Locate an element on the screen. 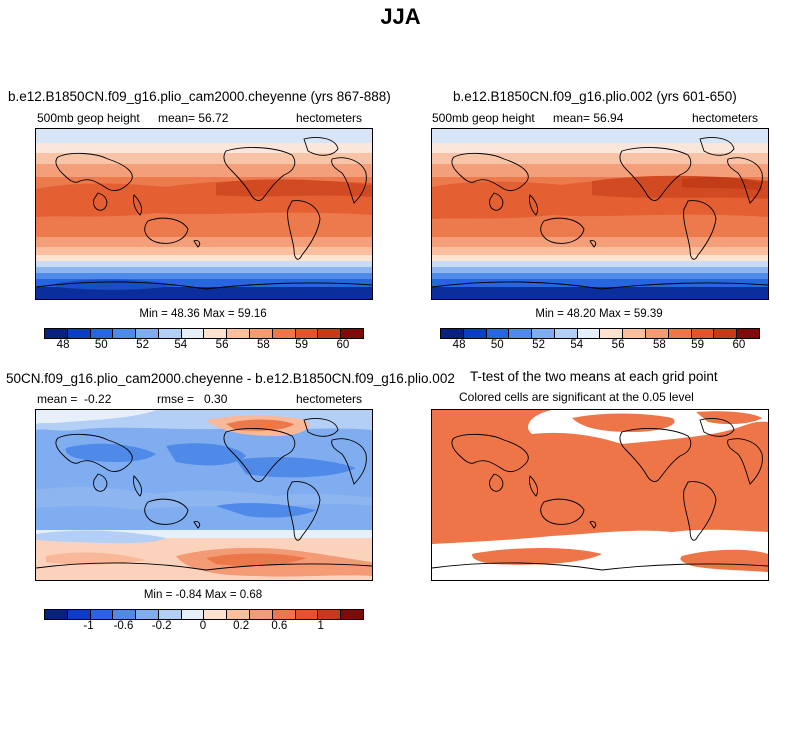  panel1-mean-label: mean= is located at coordinates (177, 118).